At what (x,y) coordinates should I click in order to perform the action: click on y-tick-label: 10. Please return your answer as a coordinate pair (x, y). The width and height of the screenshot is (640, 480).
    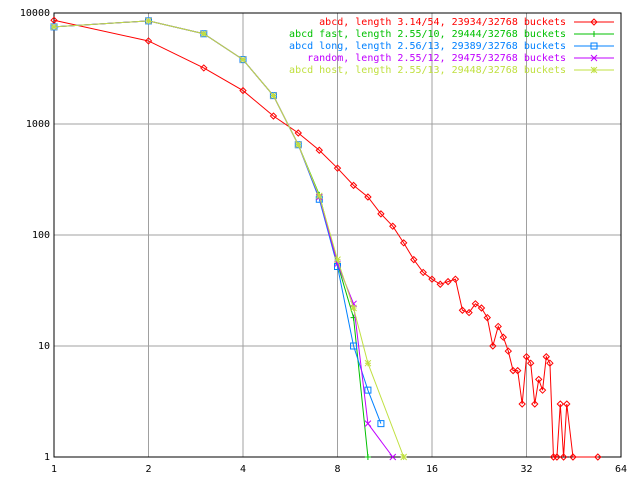
    Looking at the image, I should click on (44, 346).